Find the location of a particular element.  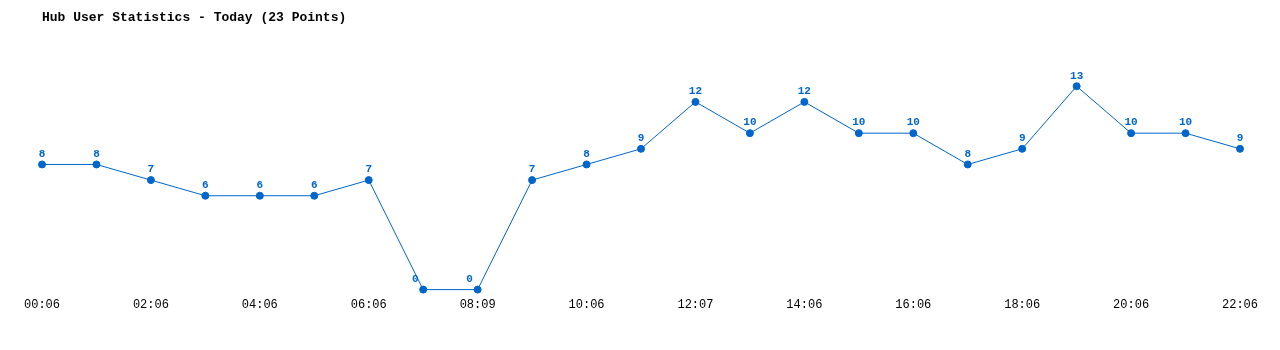

x-tick-label: 08:09 is located at coordinates (477, 304).